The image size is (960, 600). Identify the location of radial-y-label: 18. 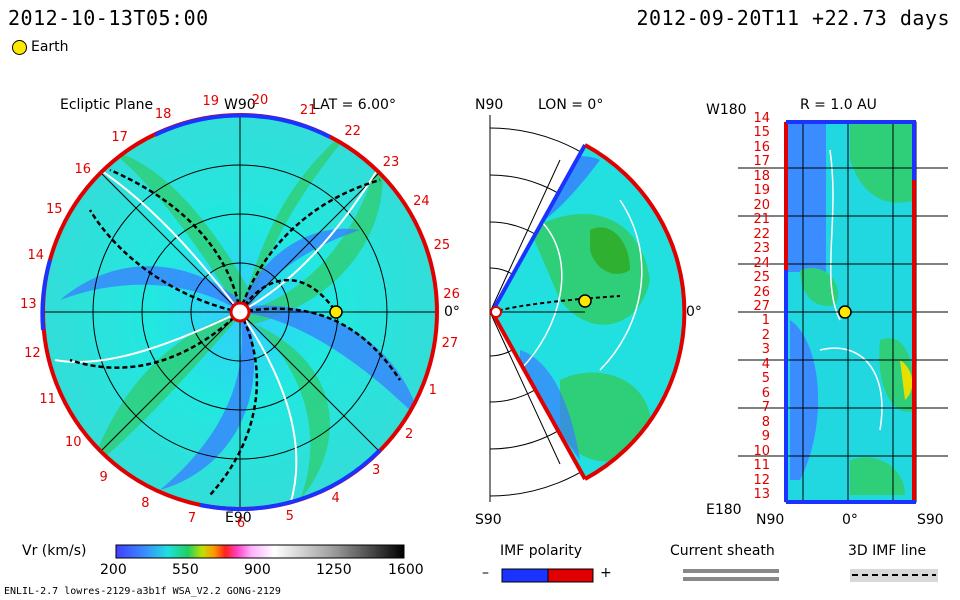
(761, 176).